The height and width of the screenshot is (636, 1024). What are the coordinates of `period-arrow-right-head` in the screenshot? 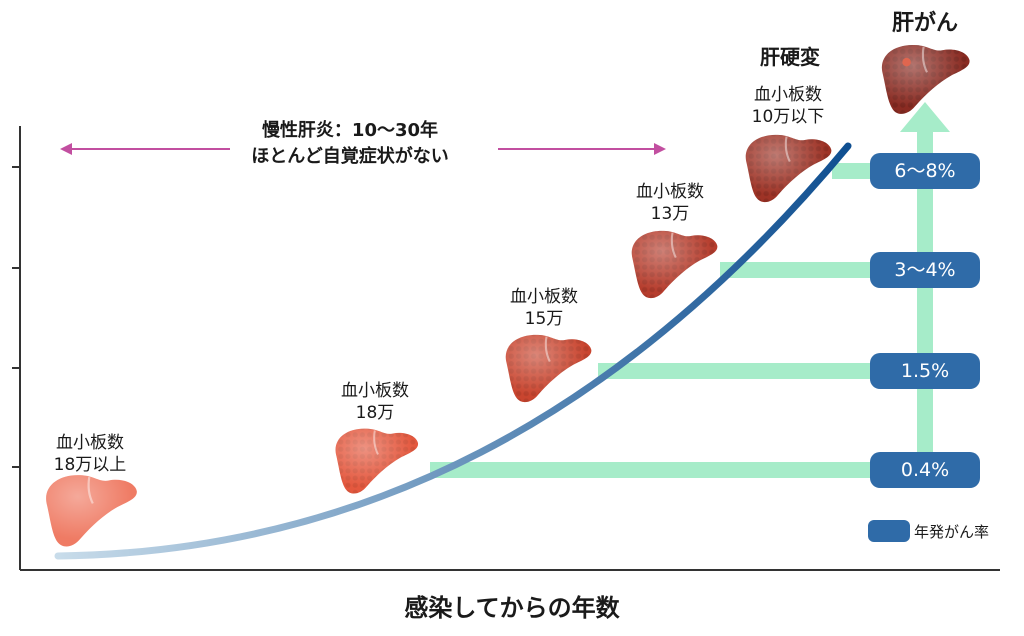 It's located at (660, 149).